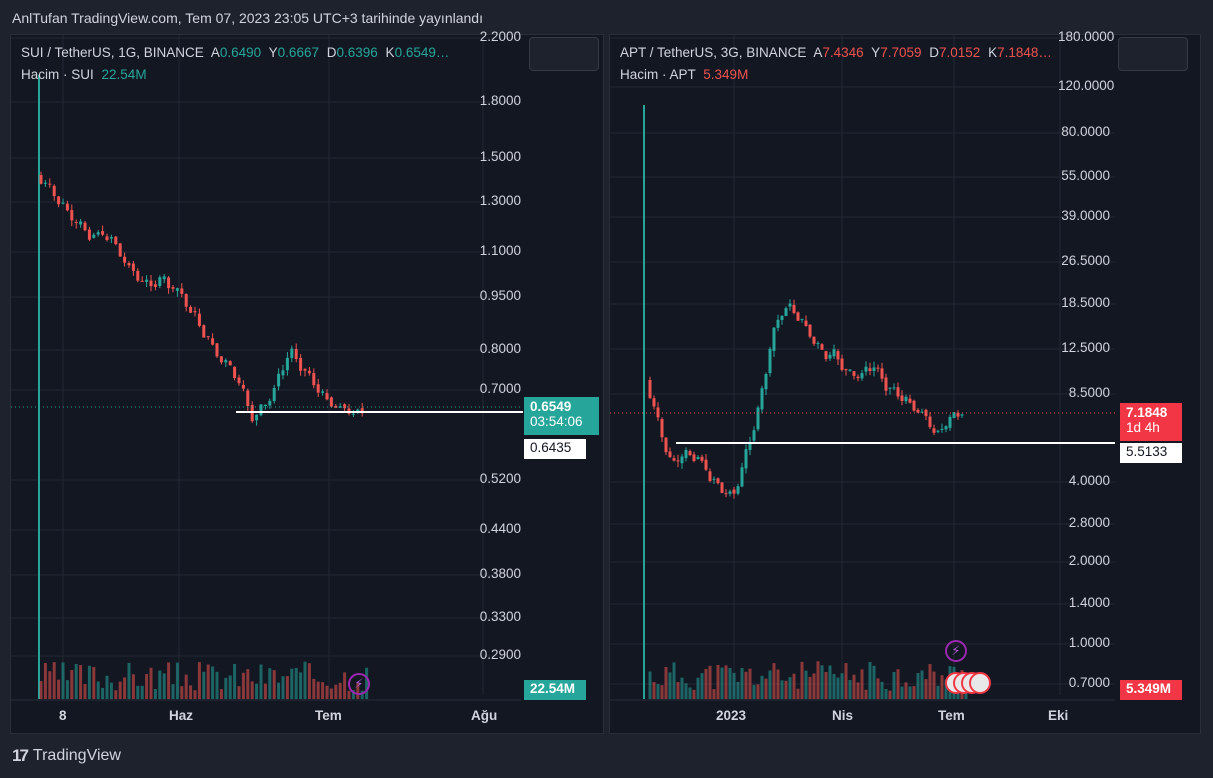 The width and height of the screenshot is (1213, 778). I want to click on apt-scale-button, so click(1153, 54).